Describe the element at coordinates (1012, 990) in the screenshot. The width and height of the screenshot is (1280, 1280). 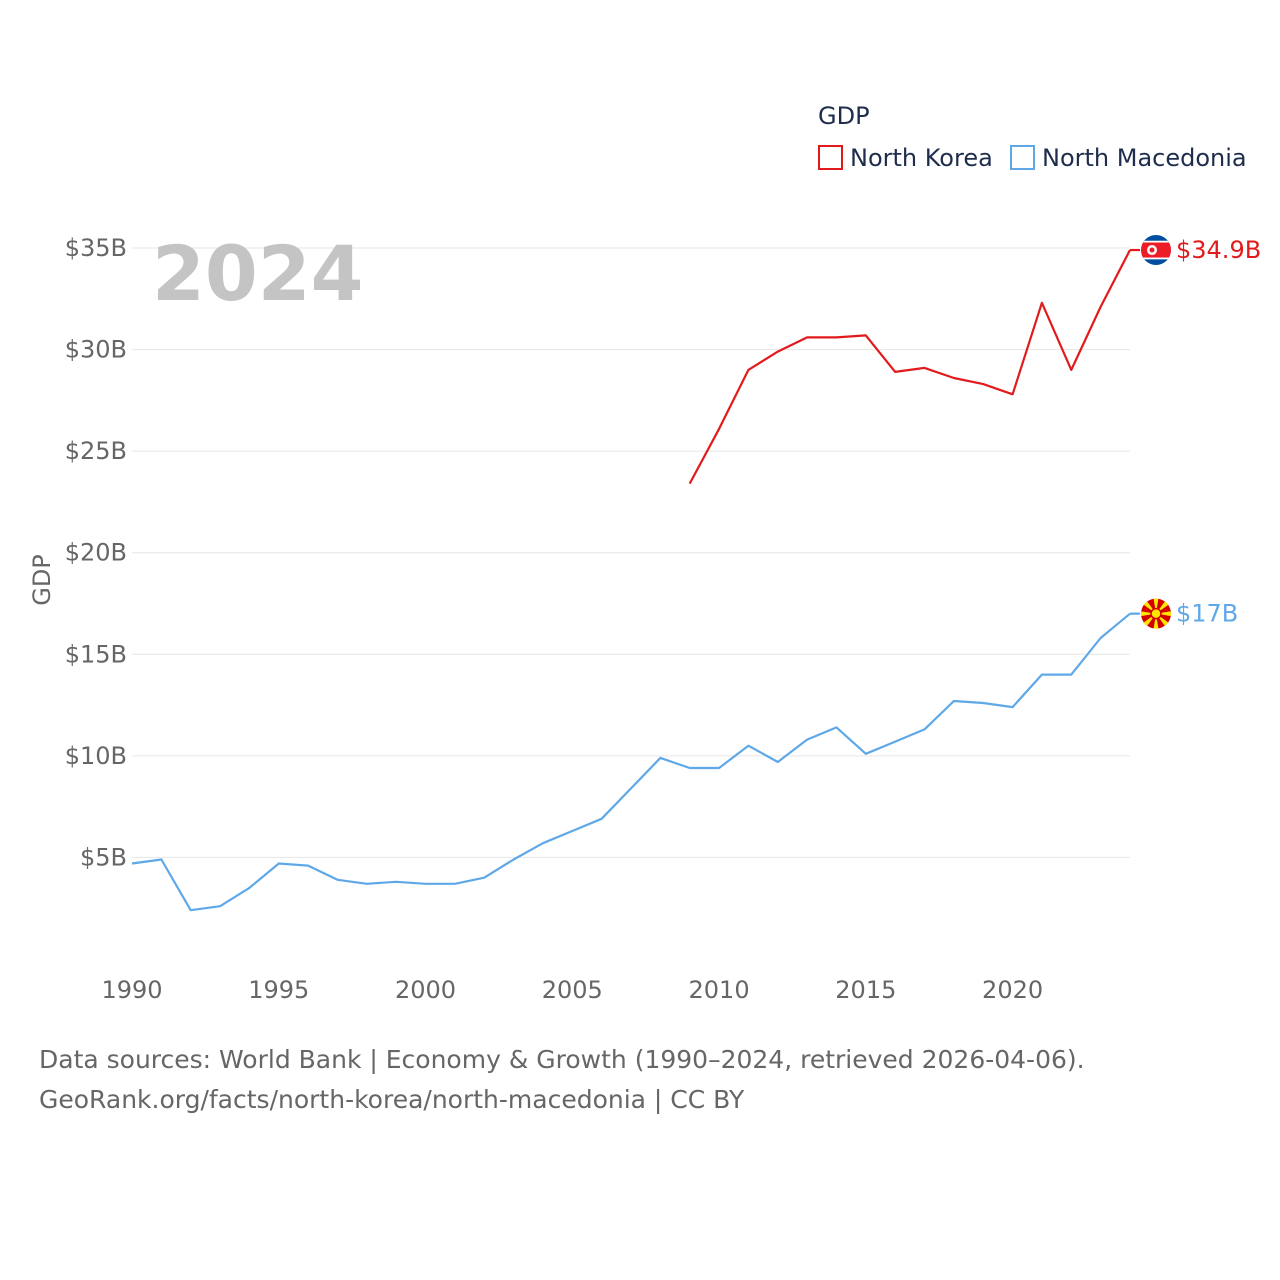
I see `x-tick-label: 2020` at that location.